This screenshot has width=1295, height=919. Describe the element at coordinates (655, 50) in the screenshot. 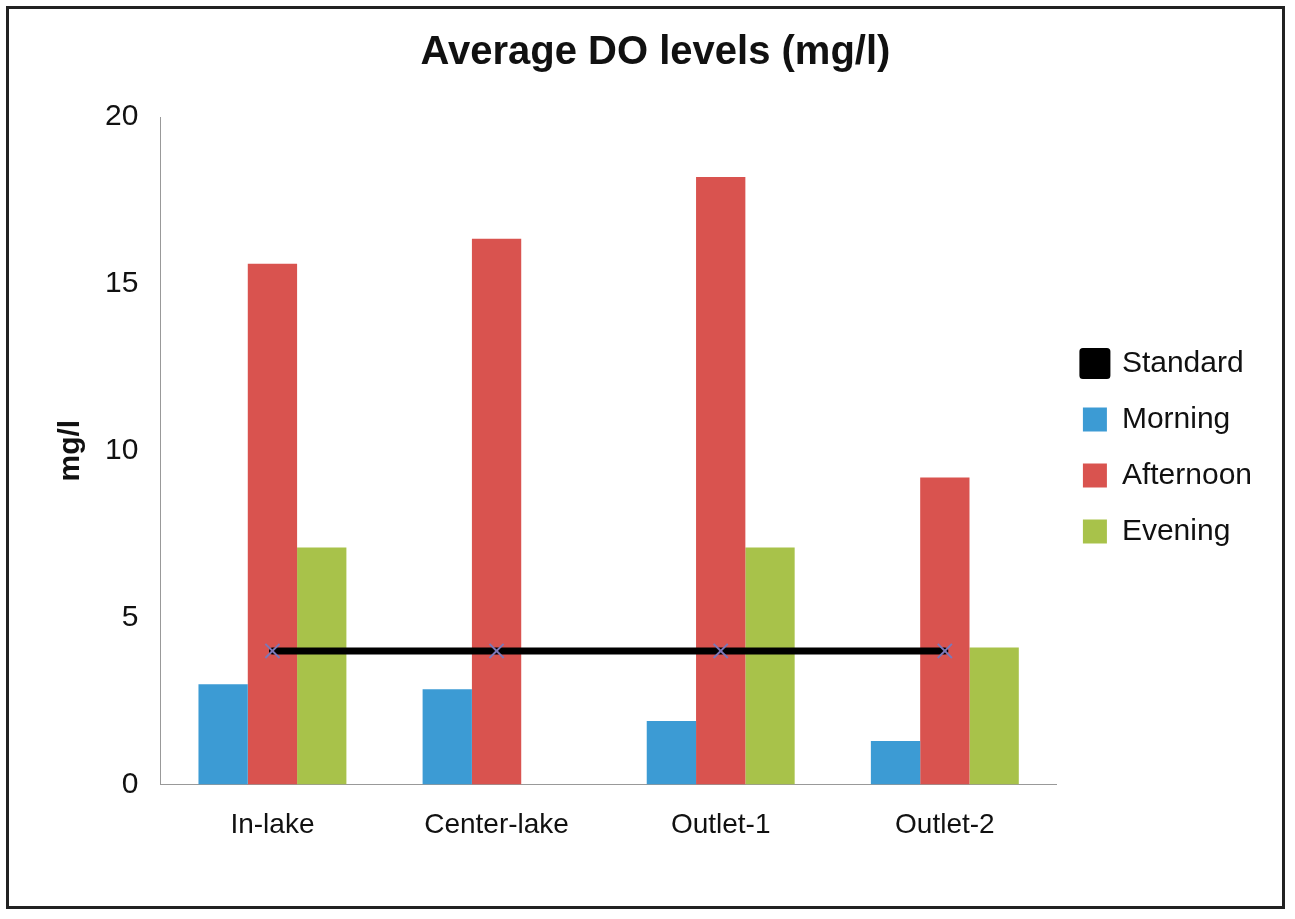

I see `chart-title: Average DO levels (mg/l)` at that location.